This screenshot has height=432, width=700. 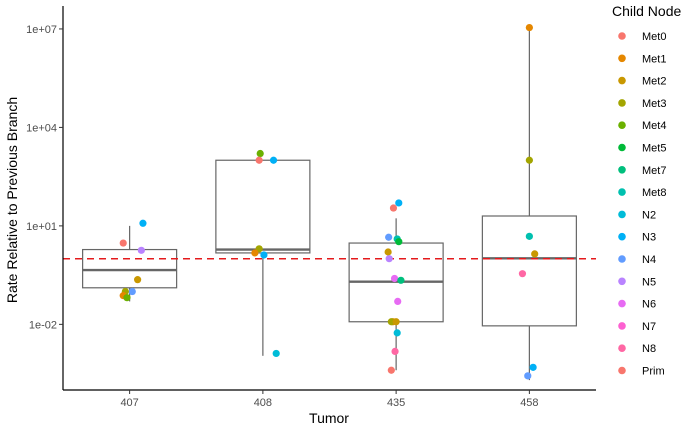 I want to click on legend-item-Met3: Met3, so click(x=642, y=104).